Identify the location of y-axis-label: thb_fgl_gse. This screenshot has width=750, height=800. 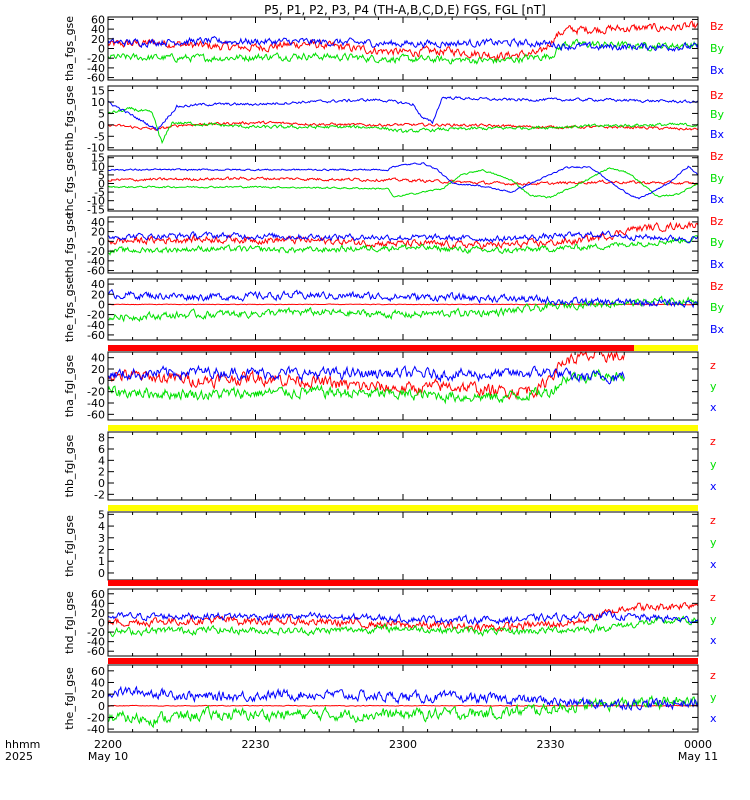
(69, 465).